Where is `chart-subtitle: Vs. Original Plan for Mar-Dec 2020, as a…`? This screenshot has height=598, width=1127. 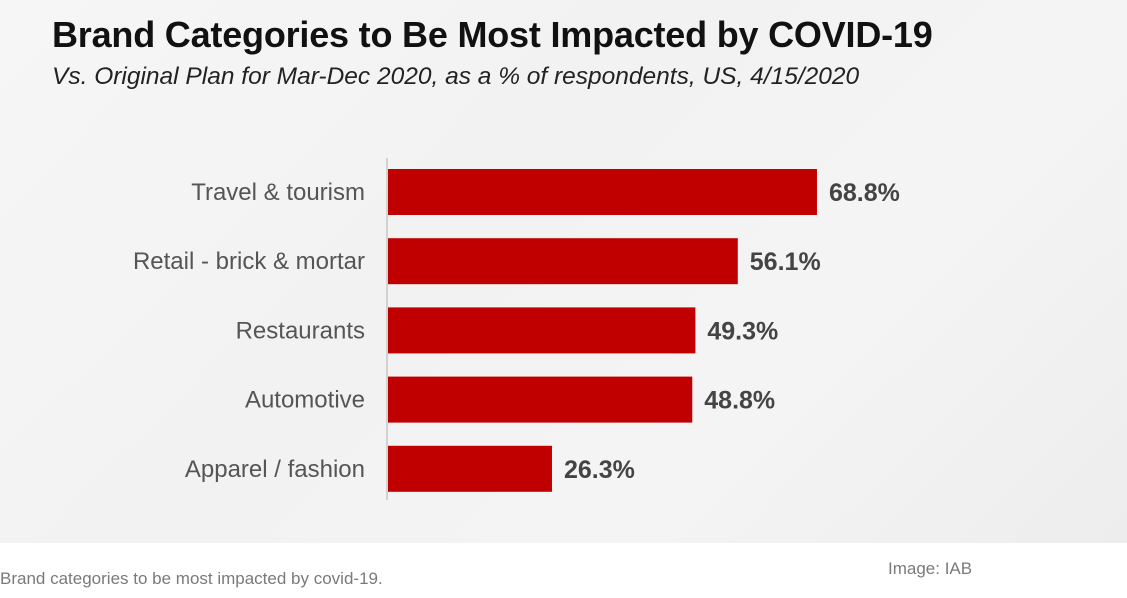
chart-subtitle: Vs. Original Plan for Mar-Dec 2020, as a… is located at coordinates (456, 76).